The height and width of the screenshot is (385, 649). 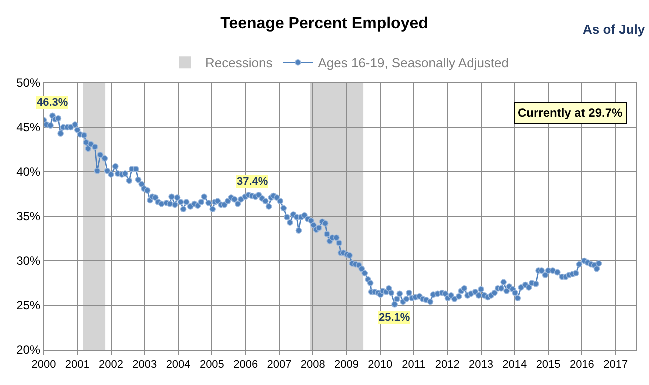 I want to click on chart-title: Teenage Percent Employed, so click(x=324, y=24).